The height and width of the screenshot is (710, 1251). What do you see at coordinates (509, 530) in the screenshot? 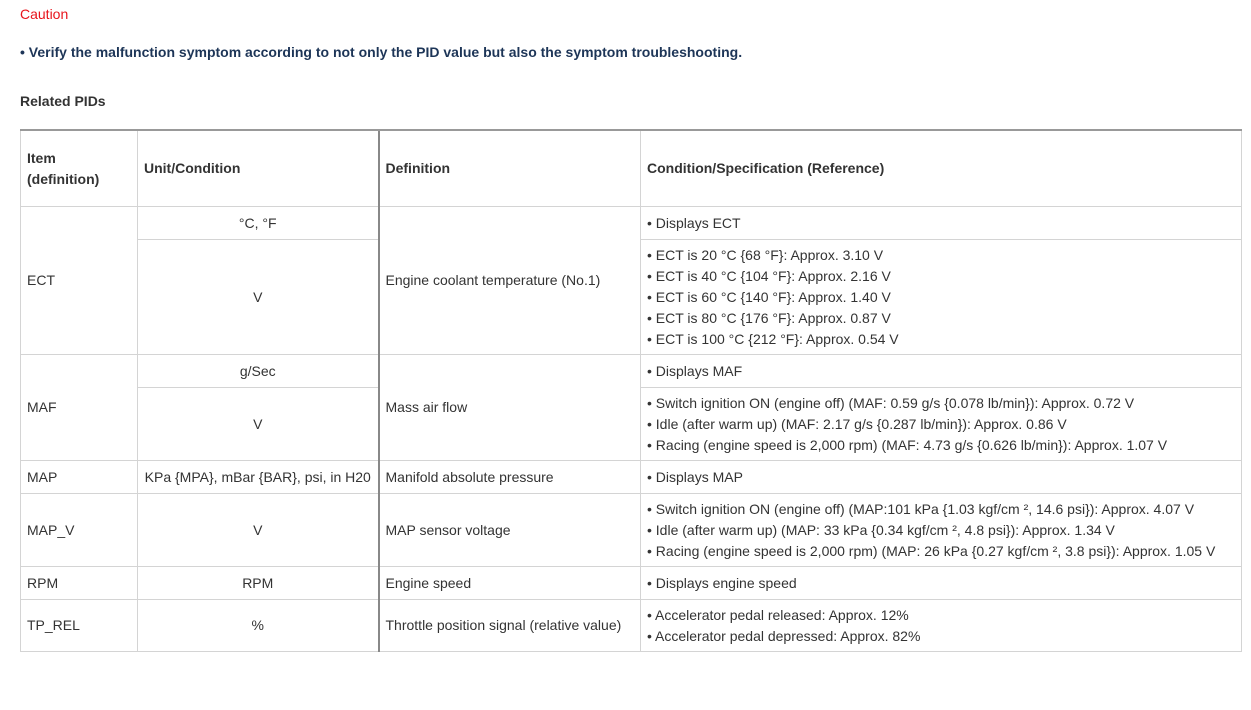
I see `definition-cell: MAP sensor voltage` at bounding box center [509, 530].